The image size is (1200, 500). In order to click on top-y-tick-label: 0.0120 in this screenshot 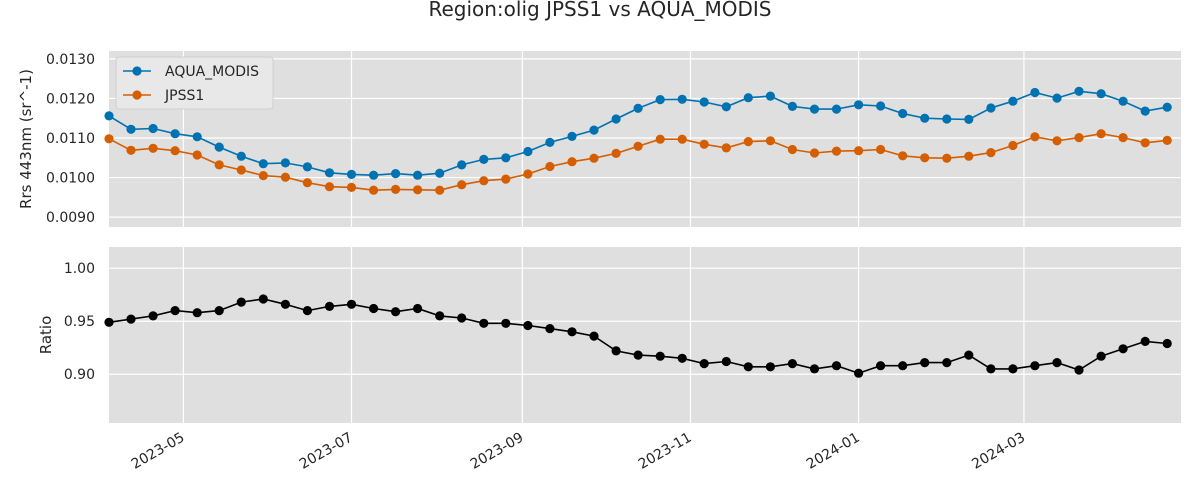, I will do `click(70, 99)`.